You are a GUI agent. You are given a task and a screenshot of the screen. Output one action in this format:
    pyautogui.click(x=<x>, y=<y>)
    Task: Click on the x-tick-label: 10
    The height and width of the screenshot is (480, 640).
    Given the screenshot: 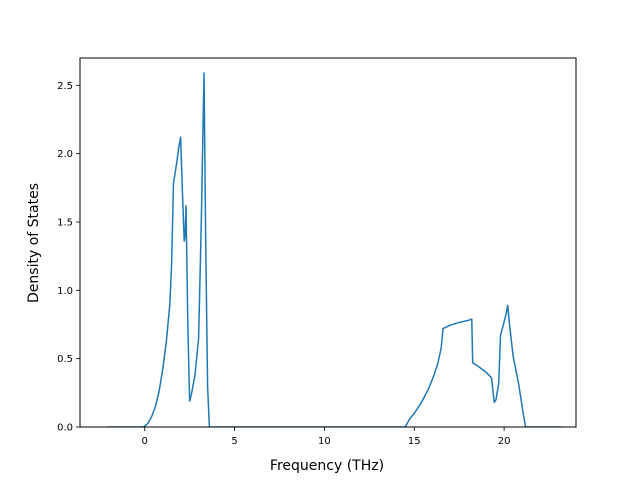 What is the action you would take?
    pyautogui.click(x=324, y=441)
    